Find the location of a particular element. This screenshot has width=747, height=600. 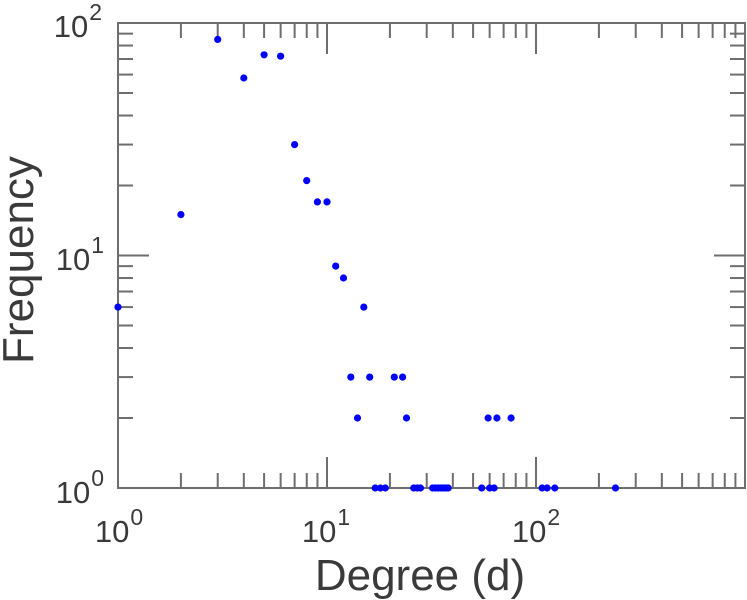

x-axis-title: Degree (d) is located at coordinates (420, 575).